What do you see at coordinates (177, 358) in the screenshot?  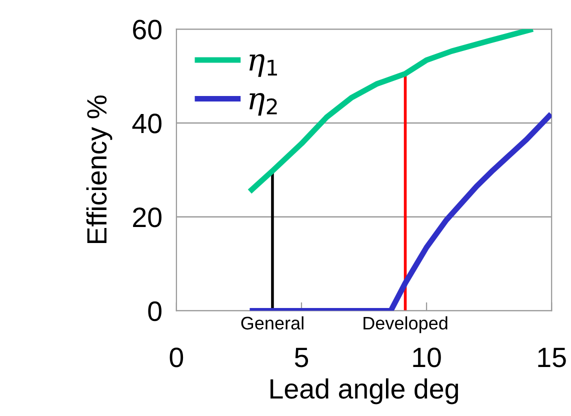 I see `x-tick-label: 0` at bounding box center [177, 358].